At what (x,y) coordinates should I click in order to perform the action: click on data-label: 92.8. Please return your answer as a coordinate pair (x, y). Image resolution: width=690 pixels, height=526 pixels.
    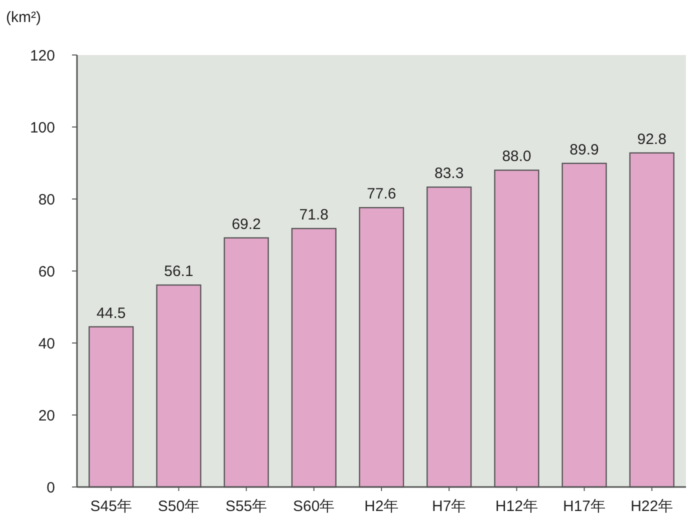
    Looking at the image, I should click on (651, 139).